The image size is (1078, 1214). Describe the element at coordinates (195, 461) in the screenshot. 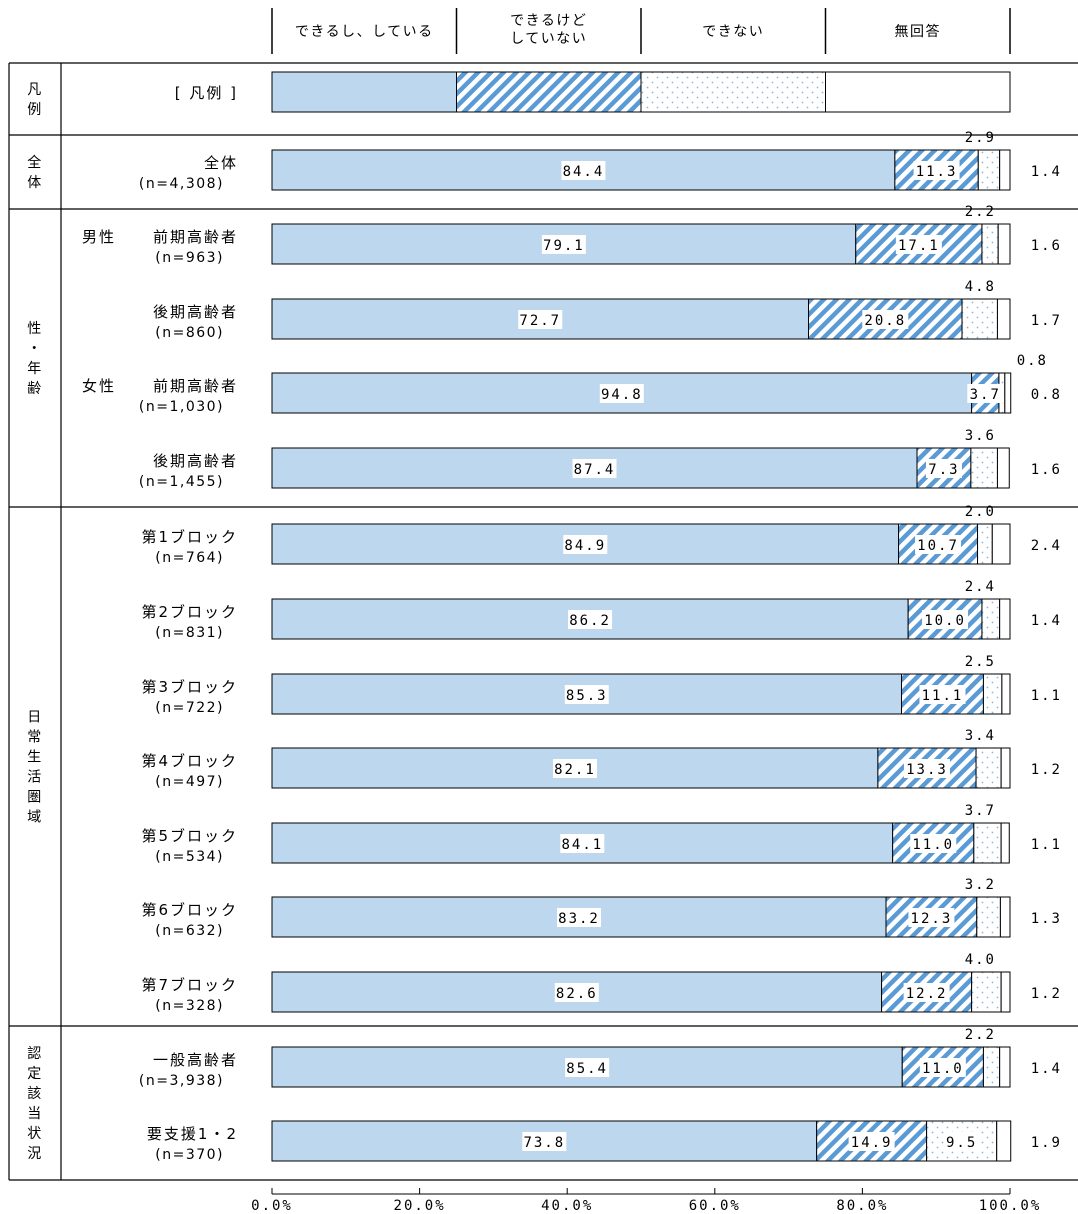

I see `row-label: 後期高齢者` at that location.